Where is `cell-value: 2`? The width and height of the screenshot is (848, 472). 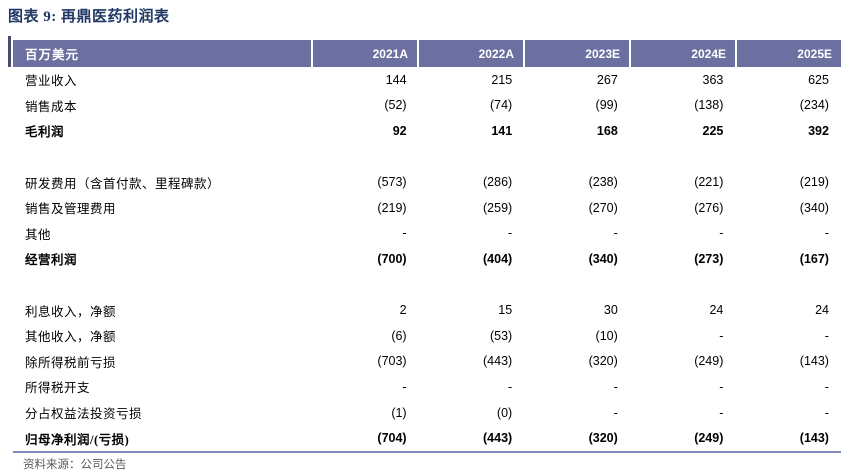
cell-value: 2 is located at coordinates (403, 310).